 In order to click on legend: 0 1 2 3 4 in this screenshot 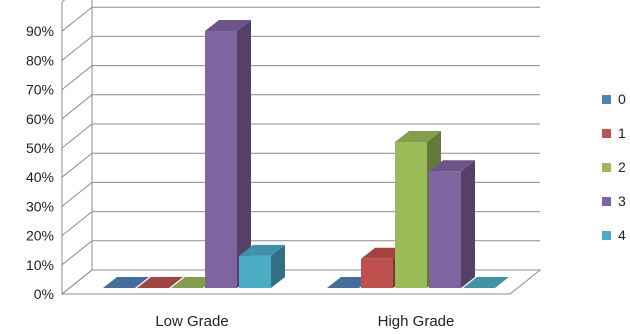, I will do `click(614, 167)`.